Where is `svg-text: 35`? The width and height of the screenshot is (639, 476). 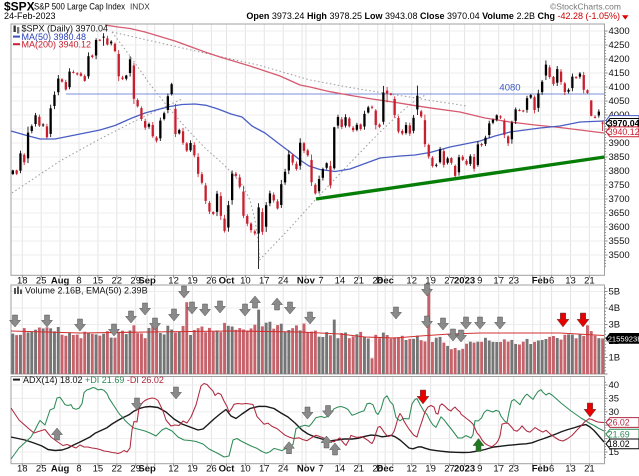
svg-text: 35 is located at coordinates (614, 399).